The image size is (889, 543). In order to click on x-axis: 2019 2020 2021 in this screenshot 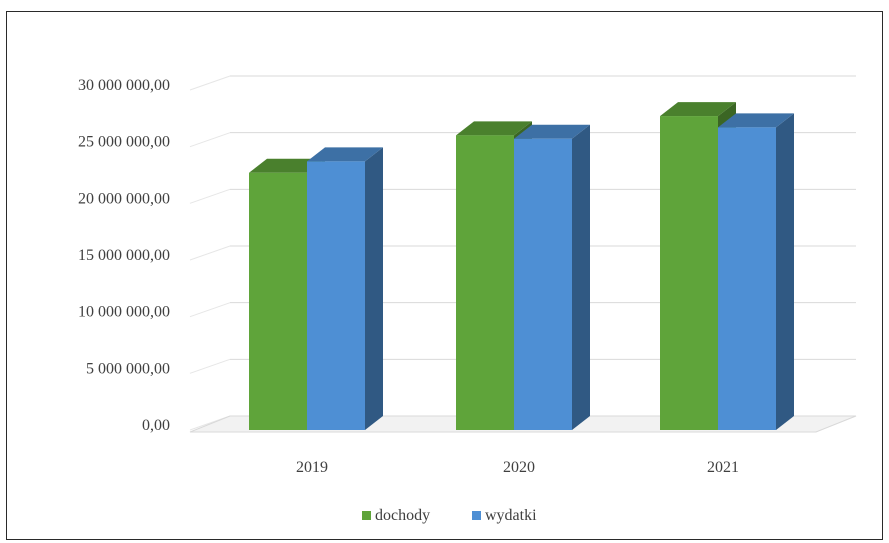, I will do `click(517, 467)`.